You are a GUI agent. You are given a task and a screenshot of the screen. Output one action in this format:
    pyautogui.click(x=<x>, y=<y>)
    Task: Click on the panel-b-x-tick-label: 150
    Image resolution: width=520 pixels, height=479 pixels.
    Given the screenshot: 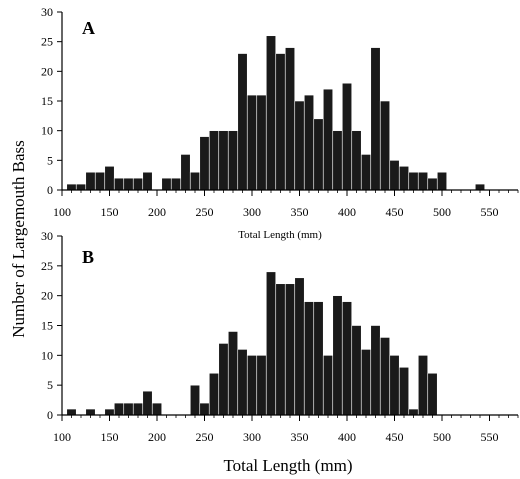 What is the action you would take?
    pyautogui.click(x=110, y=437)
    